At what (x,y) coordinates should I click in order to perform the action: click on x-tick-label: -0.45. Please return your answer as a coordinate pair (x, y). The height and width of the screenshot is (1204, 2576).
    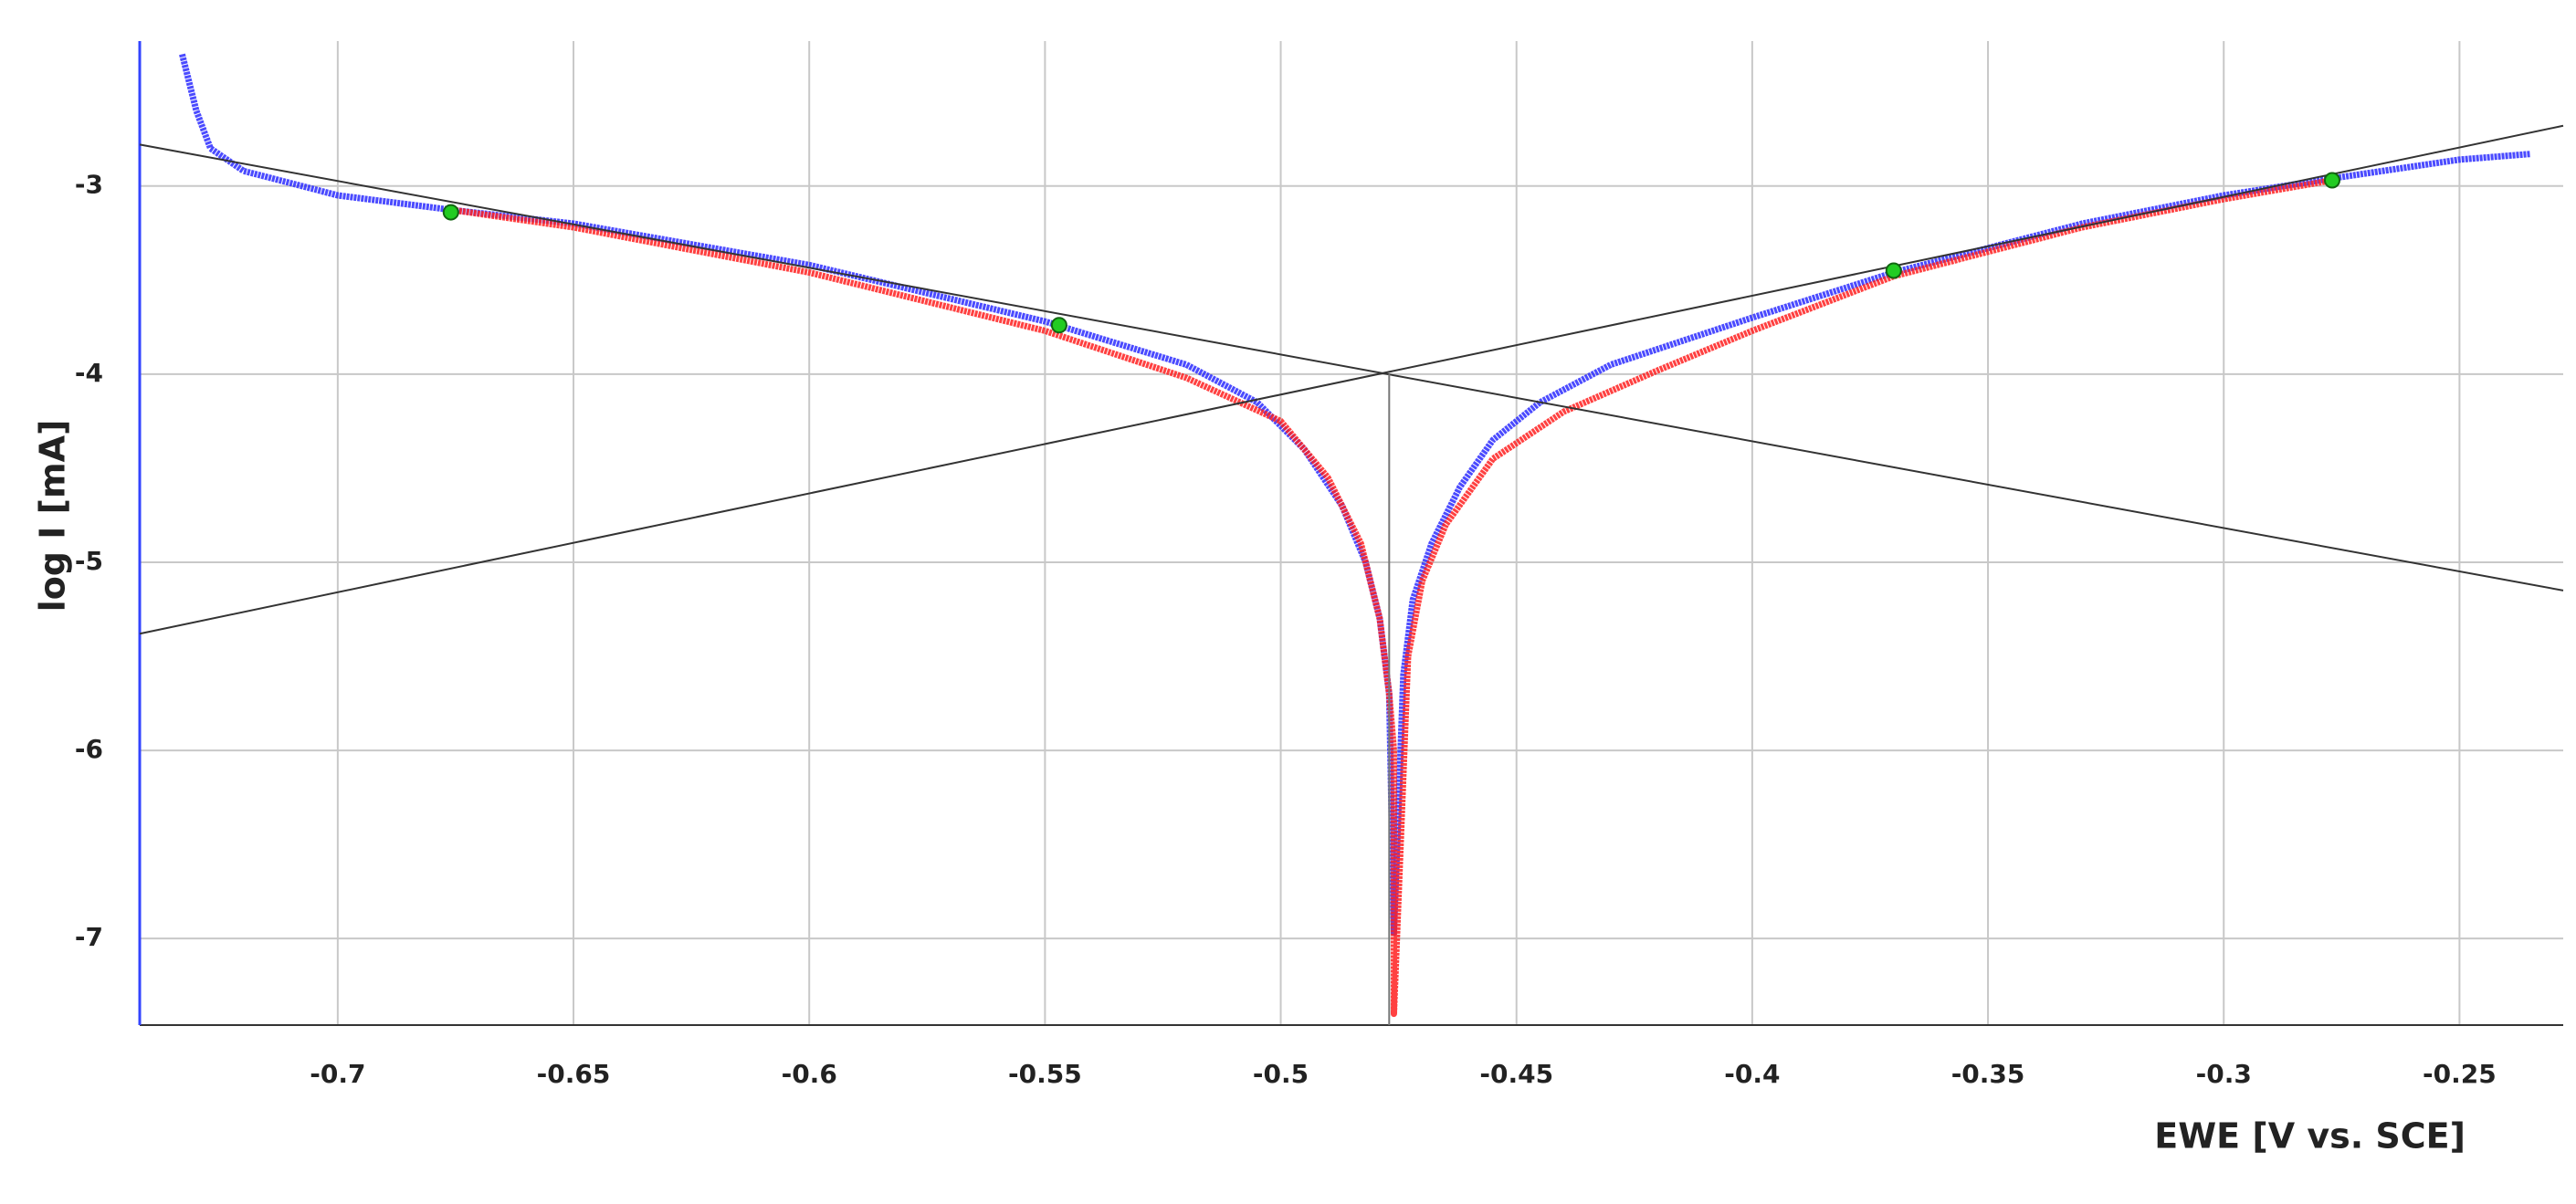
    Looking at the image, I should click on (1516, 1074).